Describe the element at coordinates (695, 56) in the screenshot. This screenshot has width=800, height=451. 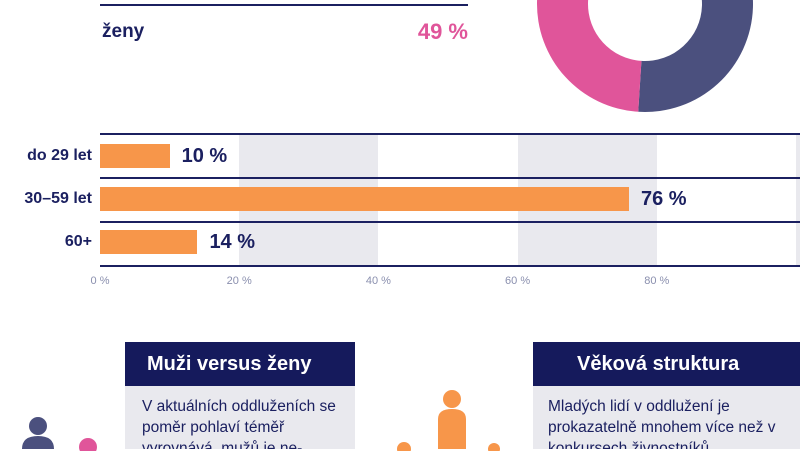
I see `donut-slice-men` at that location.